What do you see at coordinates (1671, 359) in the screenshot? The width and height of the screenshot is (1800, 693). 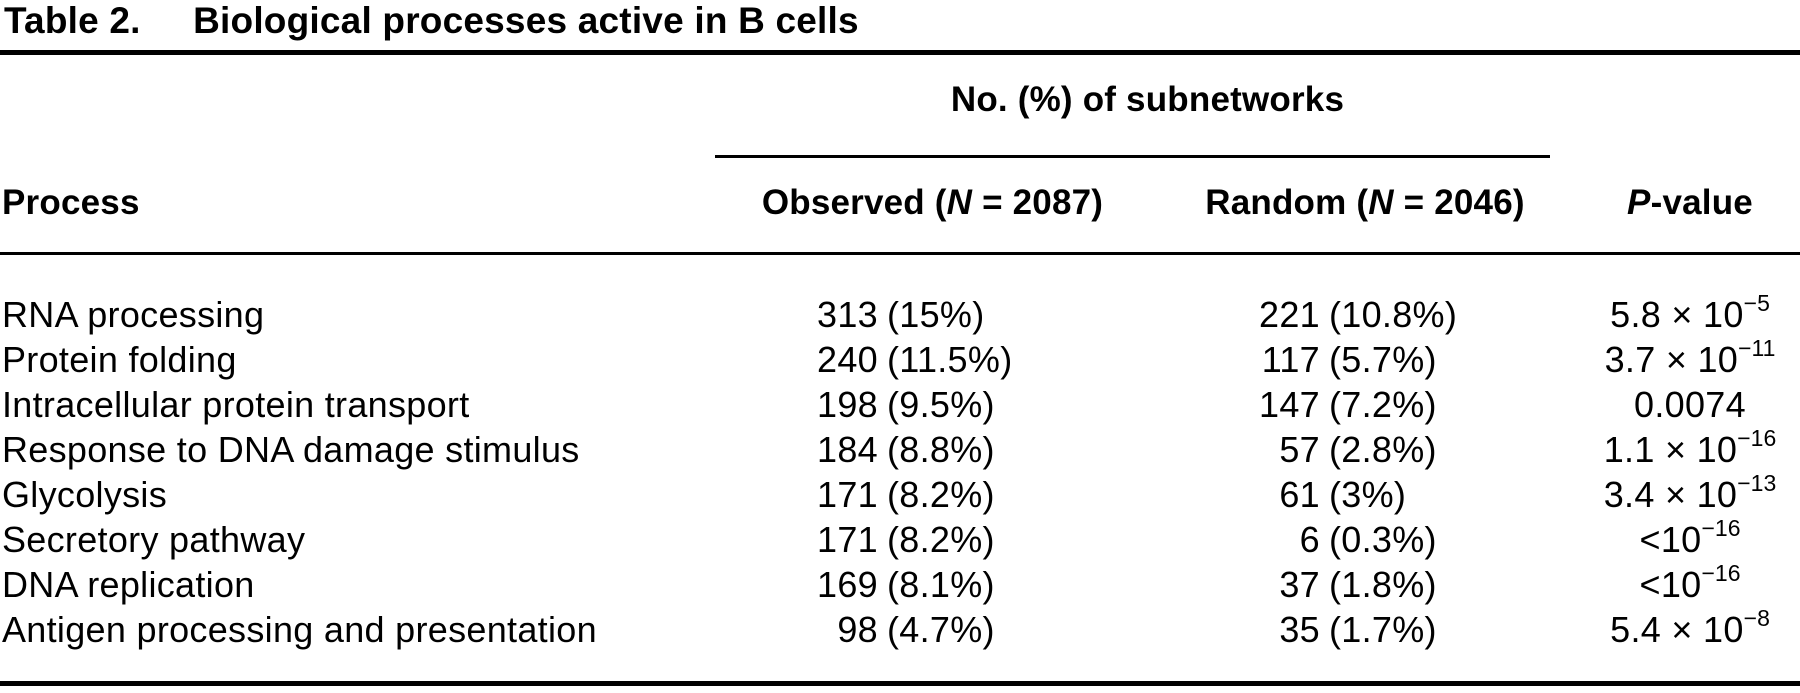 I see `pvalue-base: 3.7 × 10` at bounding box center [1671, 359].